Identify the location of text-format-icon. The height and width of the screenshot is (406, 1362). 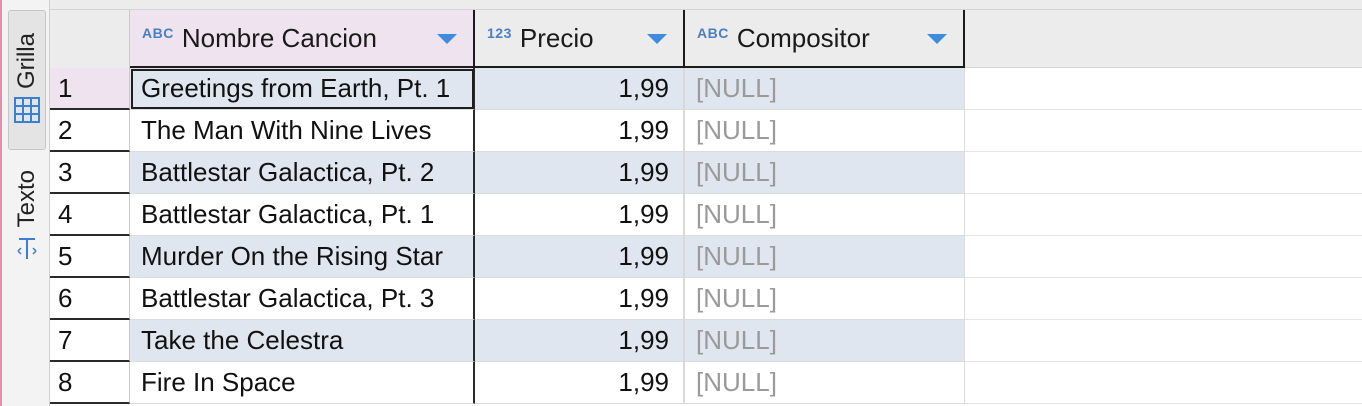
(27, 250).